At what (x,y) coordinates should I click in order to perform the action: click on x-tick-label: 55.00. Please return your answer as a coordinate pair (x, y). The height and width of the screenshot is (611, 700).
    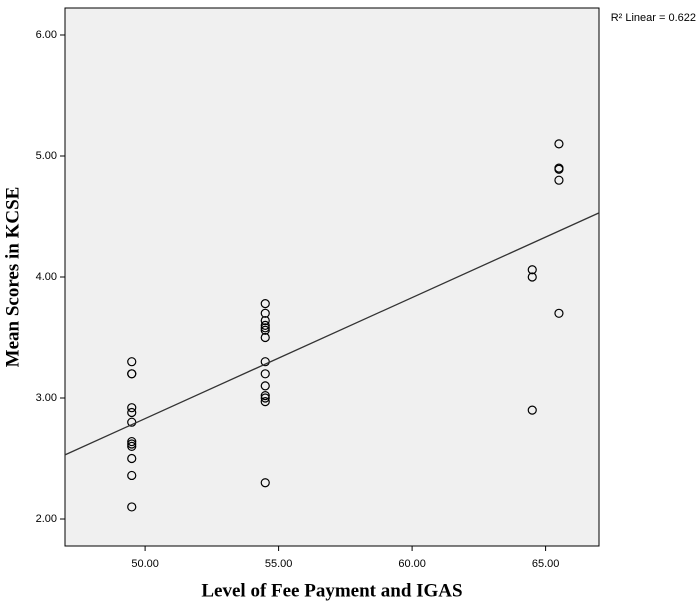
    Looking at the image, I should click on (279, 564).